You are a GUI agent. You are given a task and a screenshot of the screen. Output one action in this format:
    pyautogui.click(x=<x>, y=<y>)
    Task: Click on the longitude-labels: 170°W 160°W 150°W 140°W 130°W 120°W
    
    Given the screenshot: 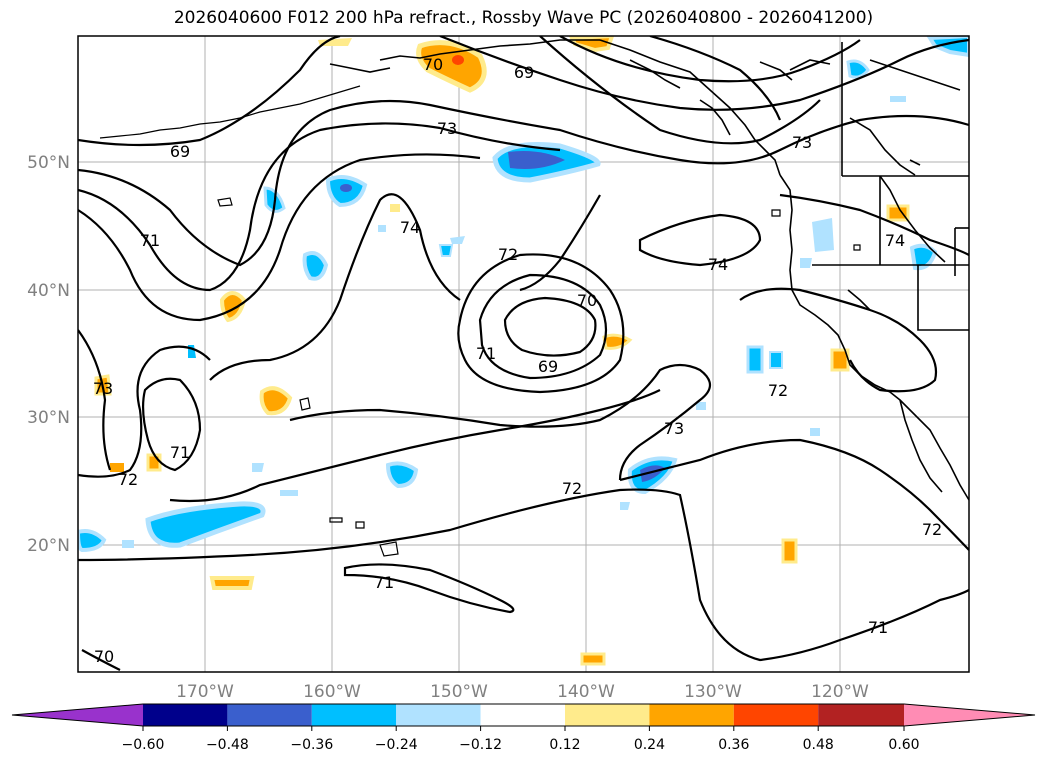 What is the action you would take?
    pyautogui.click(x=522, y=692)
    